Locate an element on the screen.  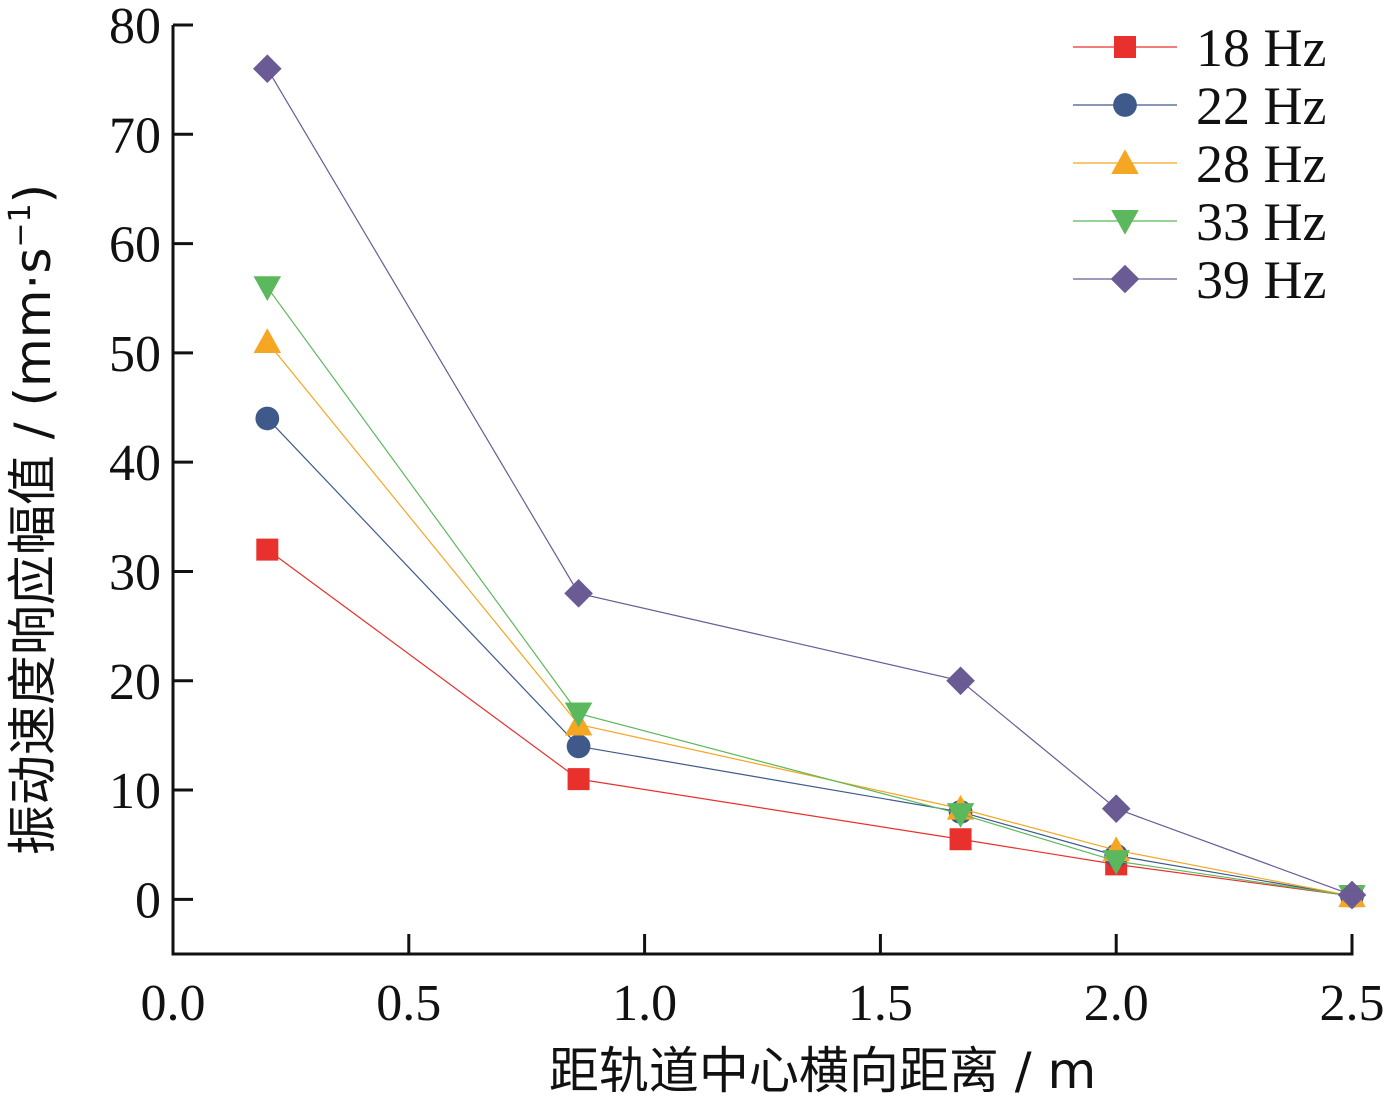
x-tick-label: 0.0 is located at coordinates (173, 1003).